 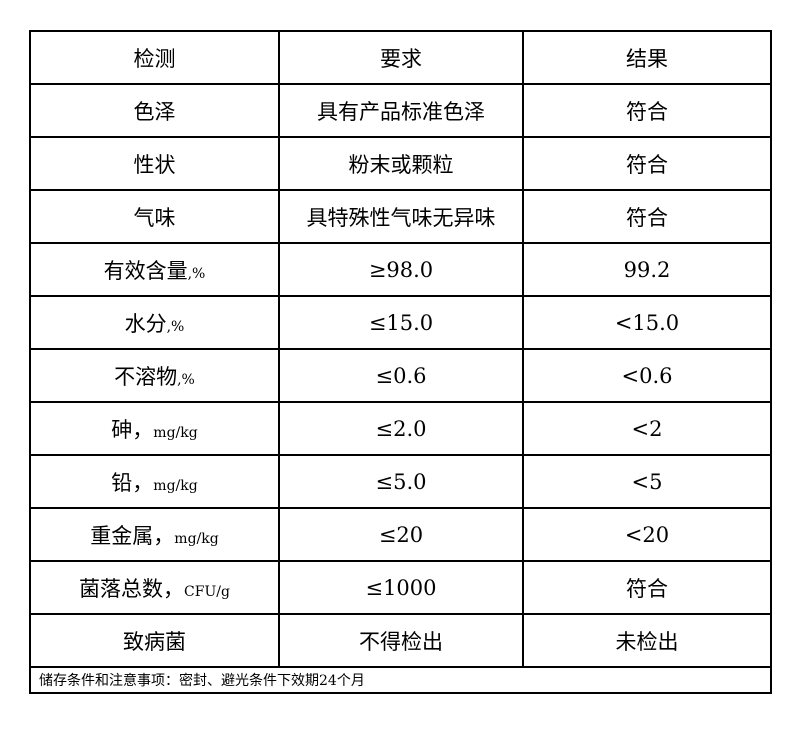 I want to click on table-row: 性状 粉末或颗粒 符合, so click(x=400, y=163).